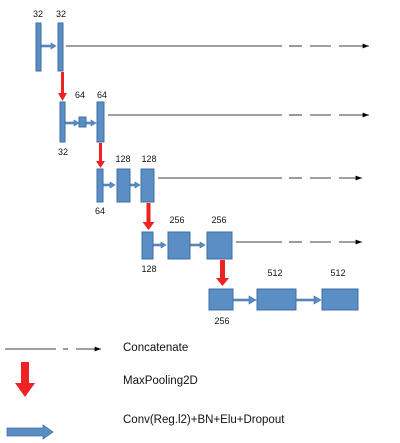  Describe the element at coordinates (221, 299) in the screenshot. I see `block-l5-a` at that location.